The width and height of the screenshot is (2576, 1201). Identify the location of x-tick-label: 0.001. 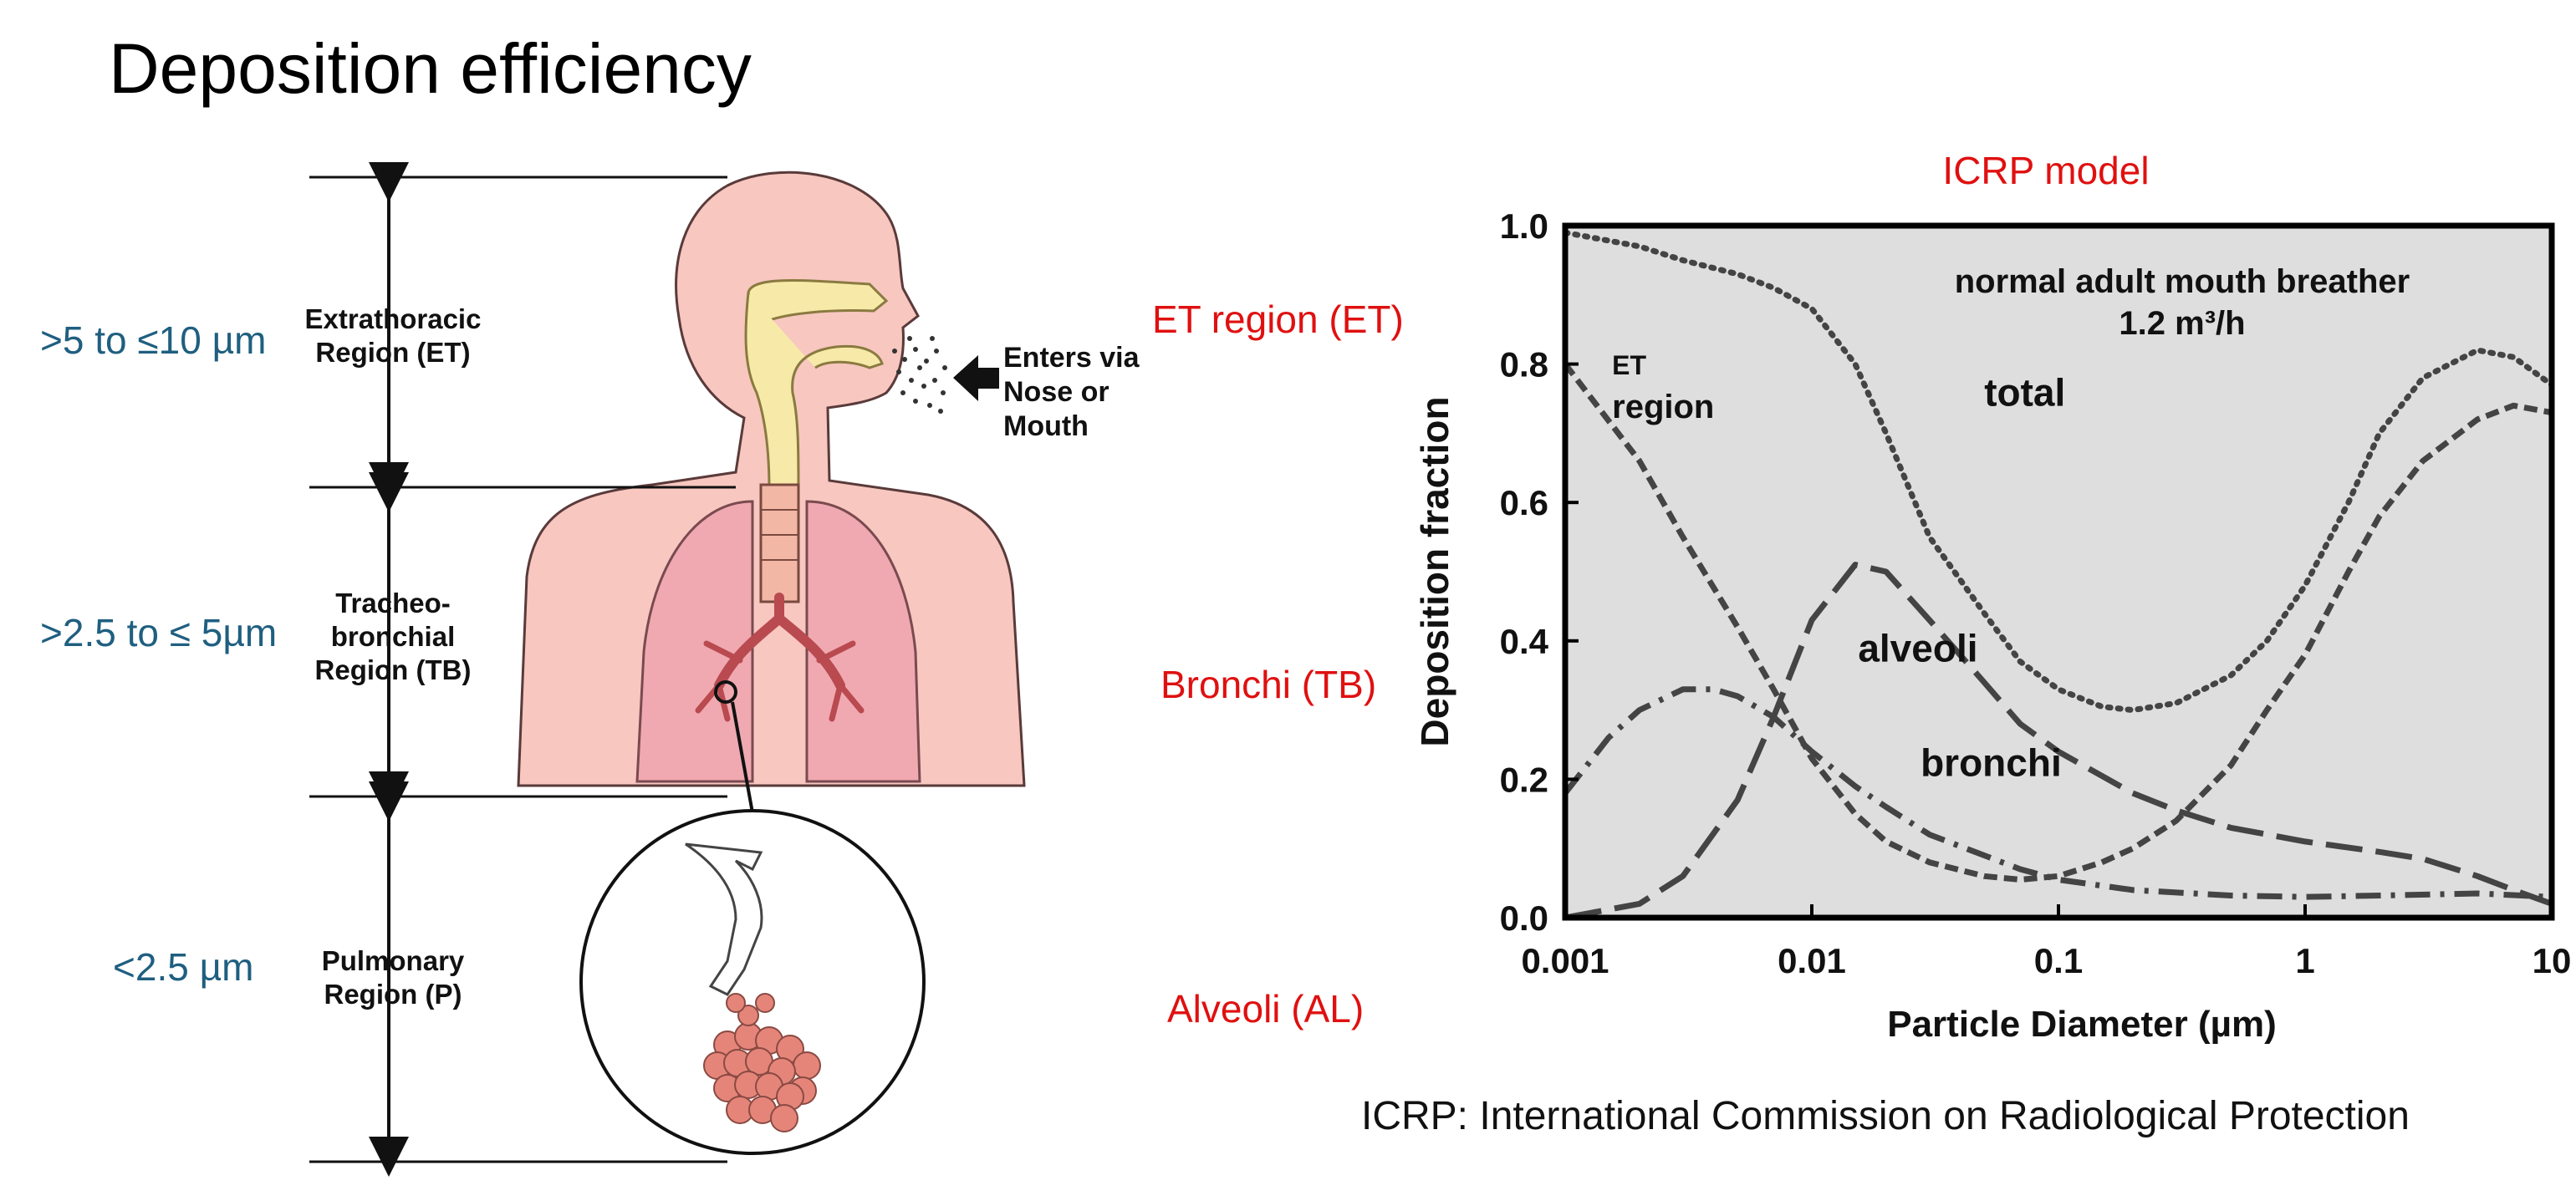
(1565, 960).